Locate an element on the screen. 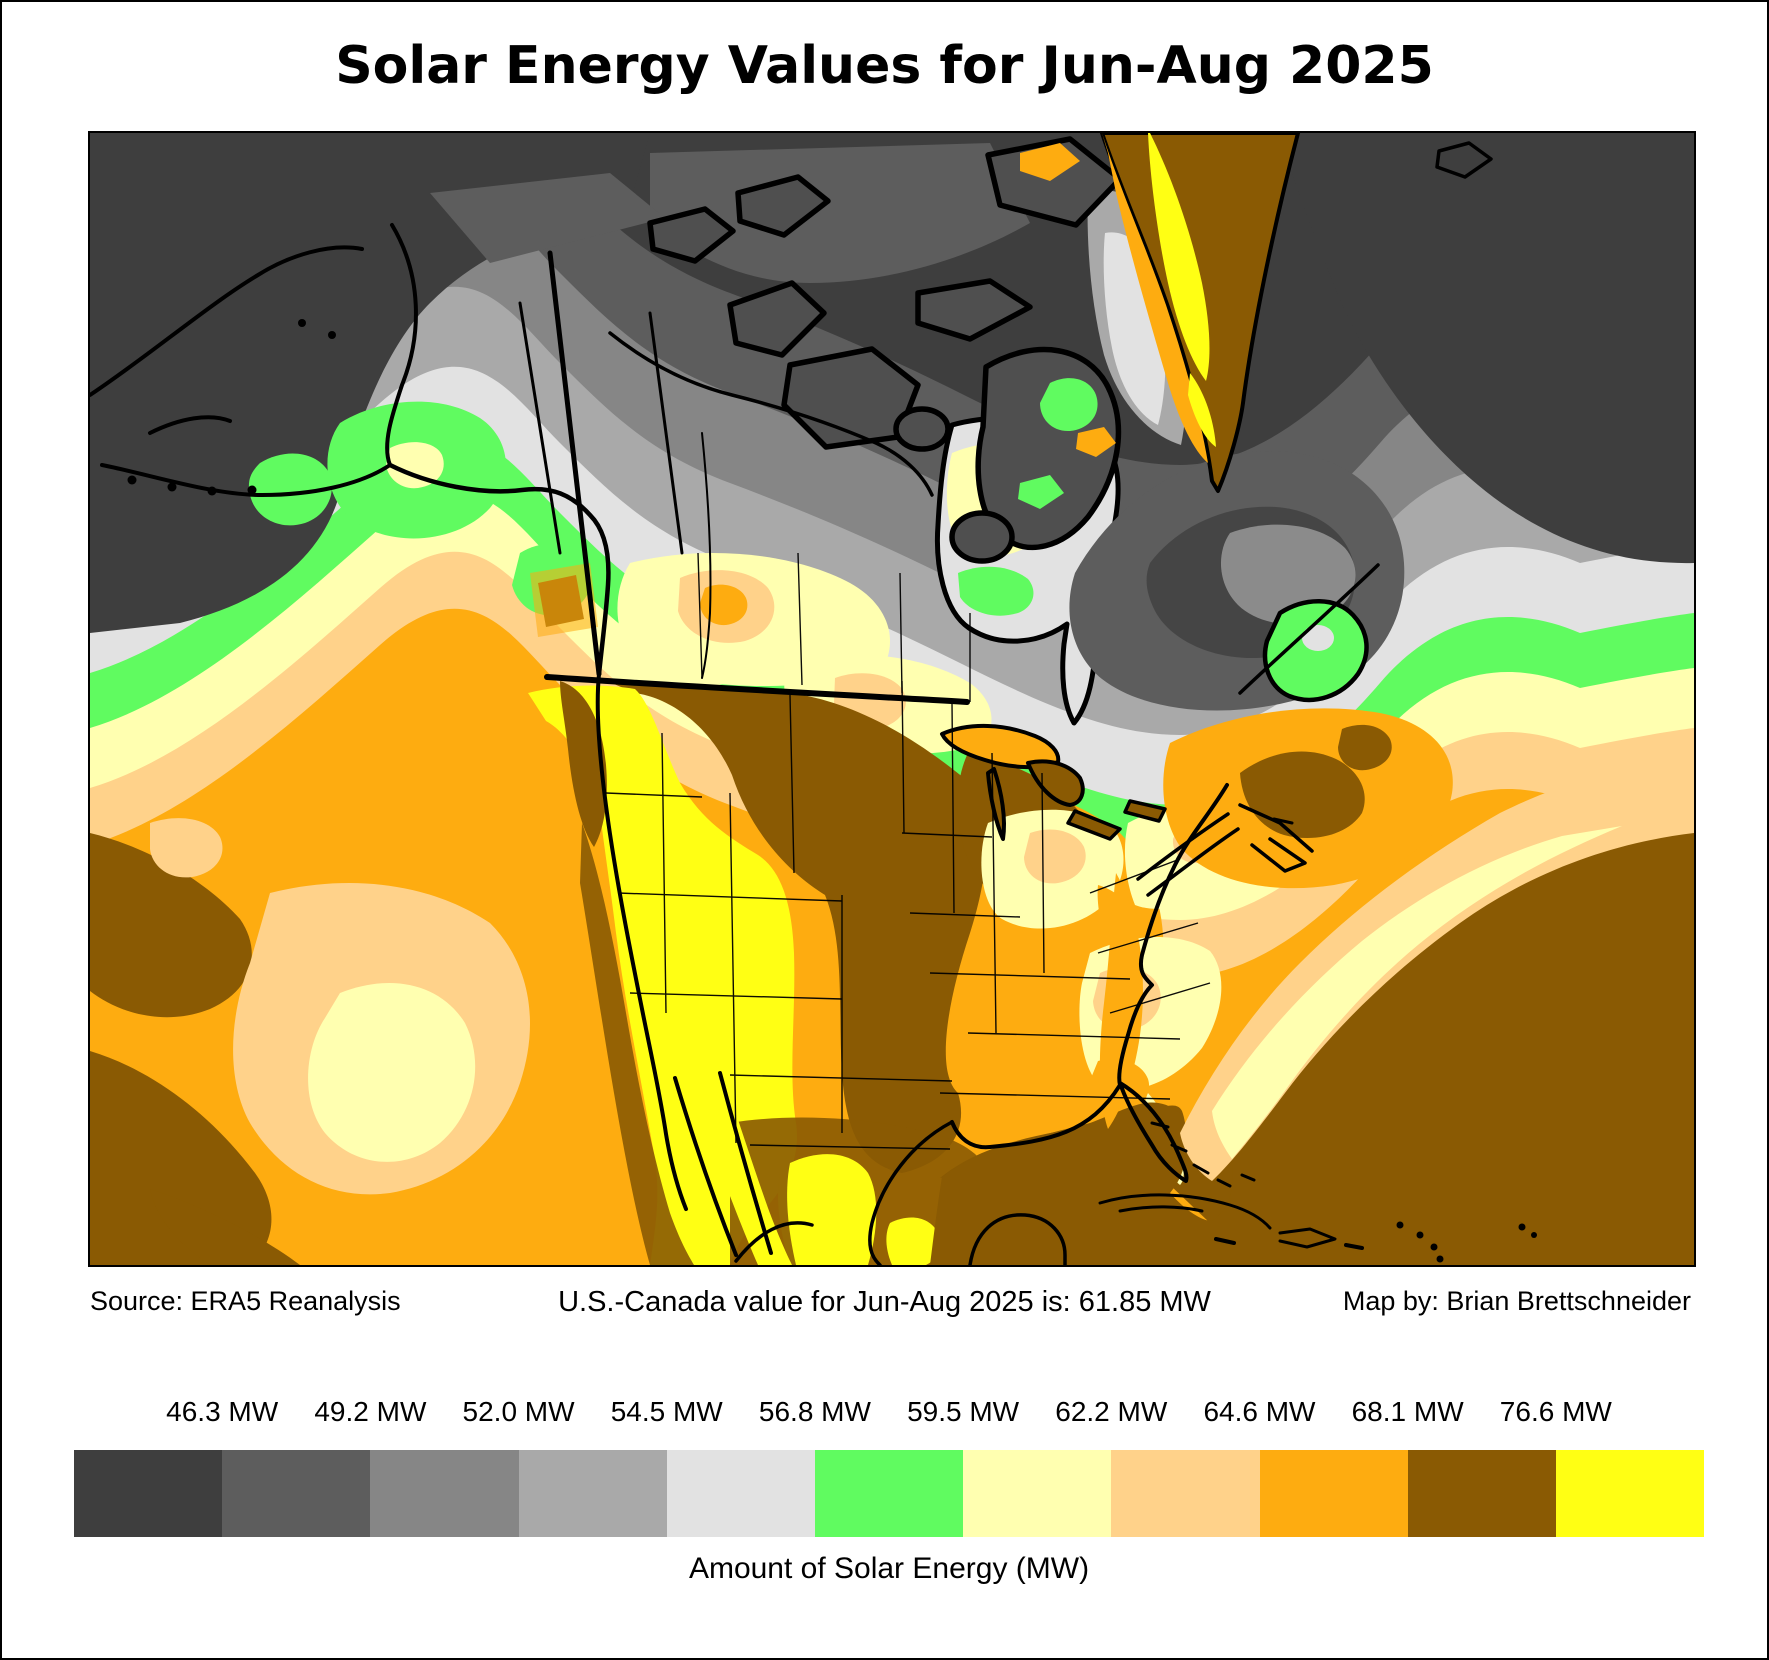  legend-tick-label: 56.8 MW is located at coordinates (814, 1411).